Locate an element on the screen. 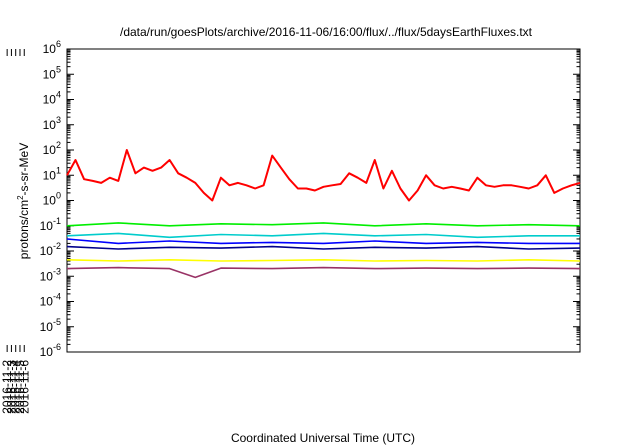 The image size is (640, 448). x-tick-label: 2016-11-5 is located at coordinates (20, 387).